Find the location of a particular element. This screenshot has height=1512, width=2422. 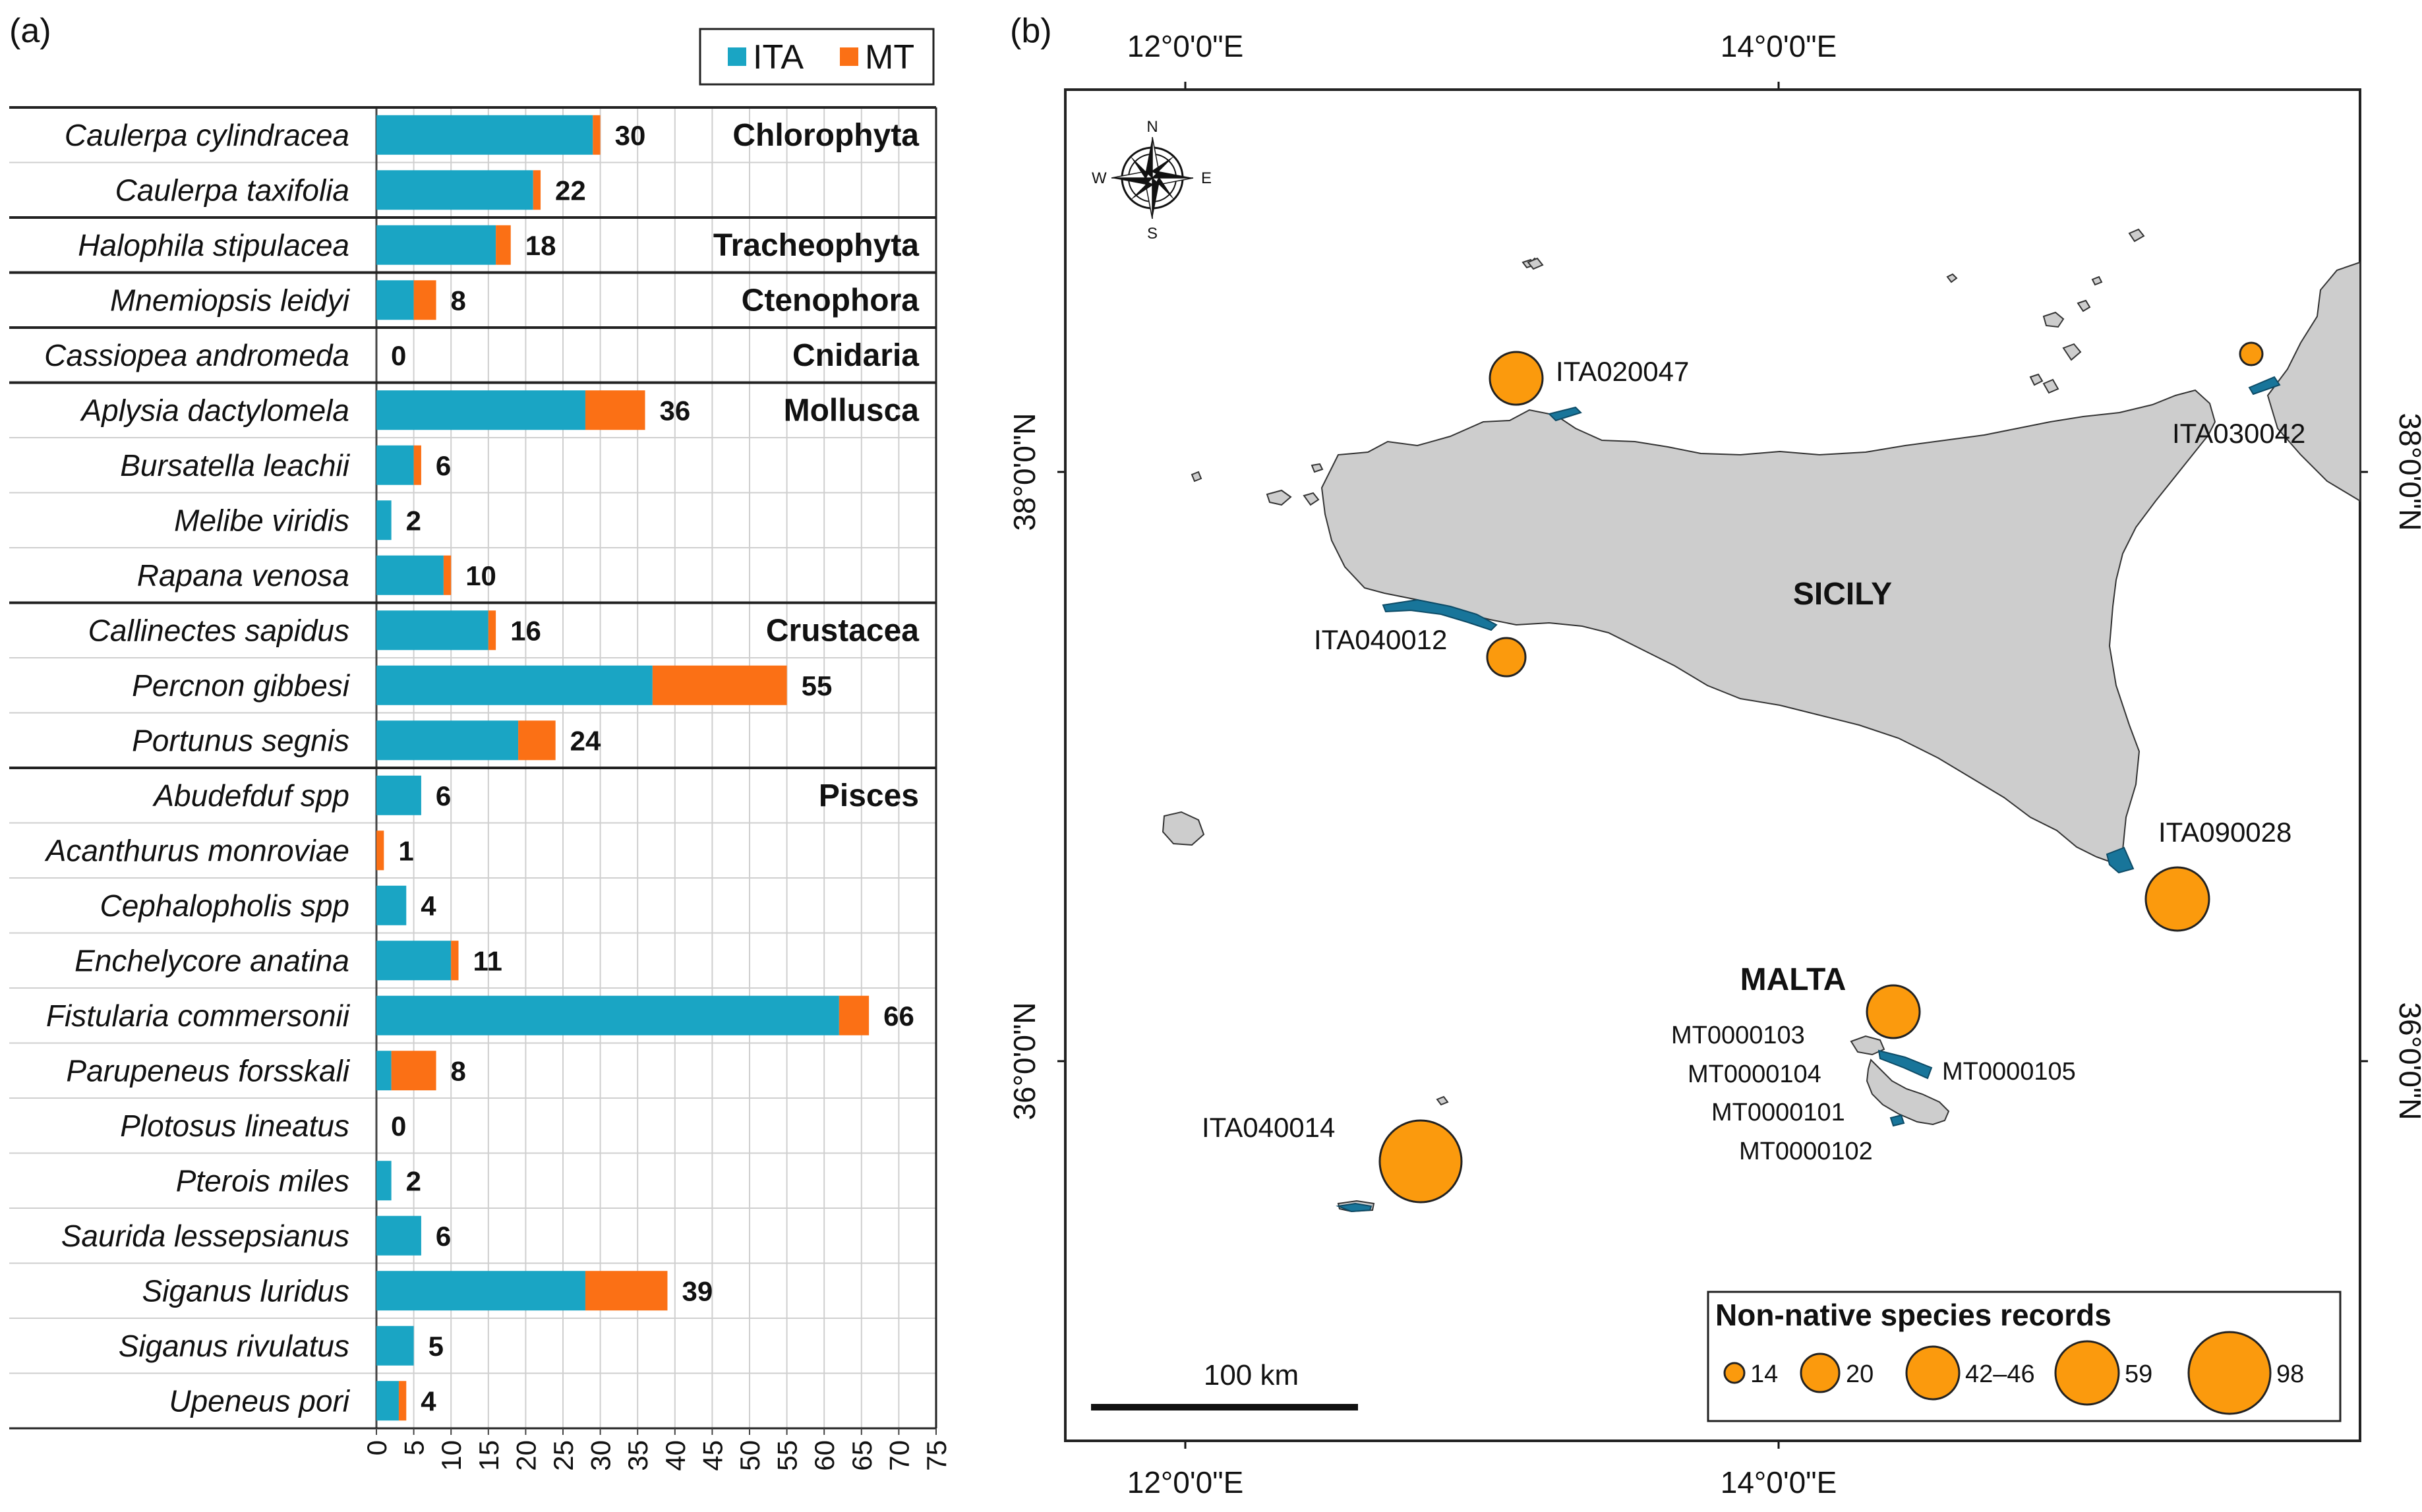

legend-value-20: 20 is located at coordinates (1860, 1374).